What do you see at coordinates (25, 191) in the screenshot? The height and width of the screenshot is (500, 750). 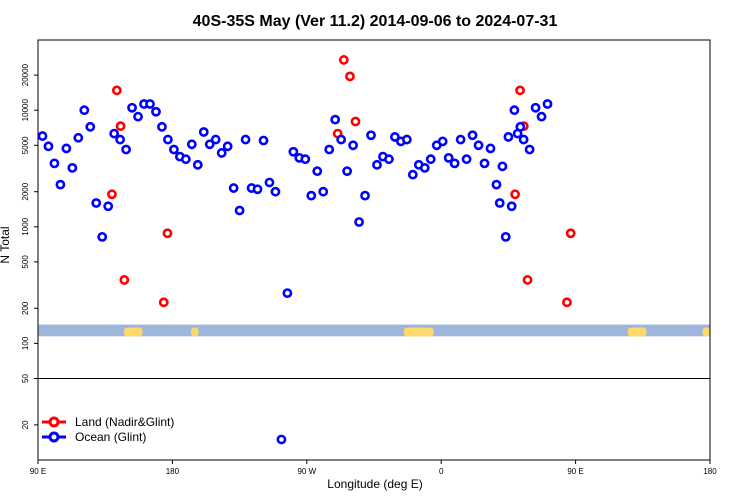 I see `y-tick-label: 2000` at bounding box center [25, 191].